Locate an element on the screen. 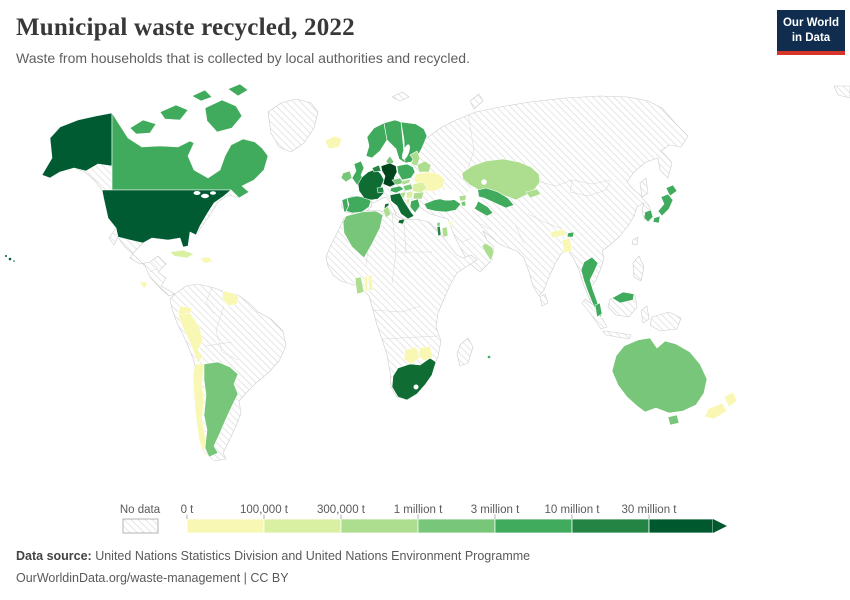  country-argentina is located at coordinates (221, 409).